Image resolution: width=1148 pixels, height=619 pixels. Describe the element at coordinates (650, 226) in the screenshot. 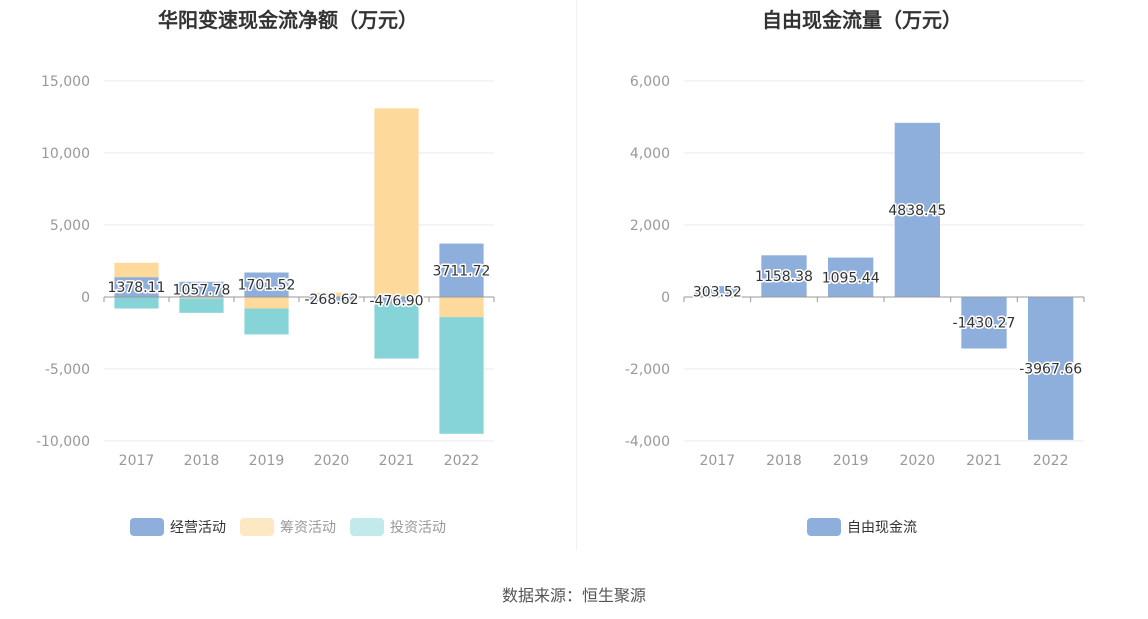

I see `y-tick-label: 2,000` at that location.